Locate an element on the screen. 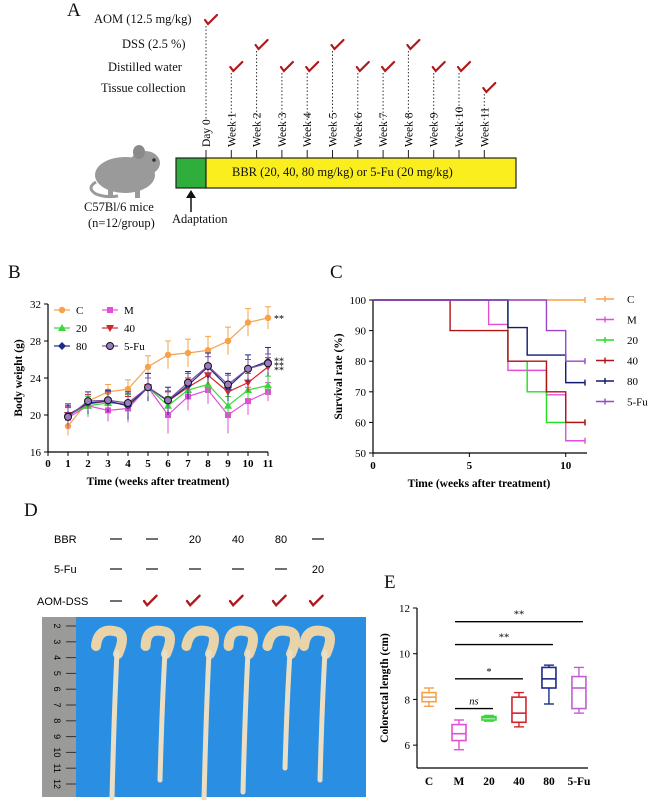 This screenshot has width=659, height=800. ruler-number: 5 is located at coordinates (57, 673).